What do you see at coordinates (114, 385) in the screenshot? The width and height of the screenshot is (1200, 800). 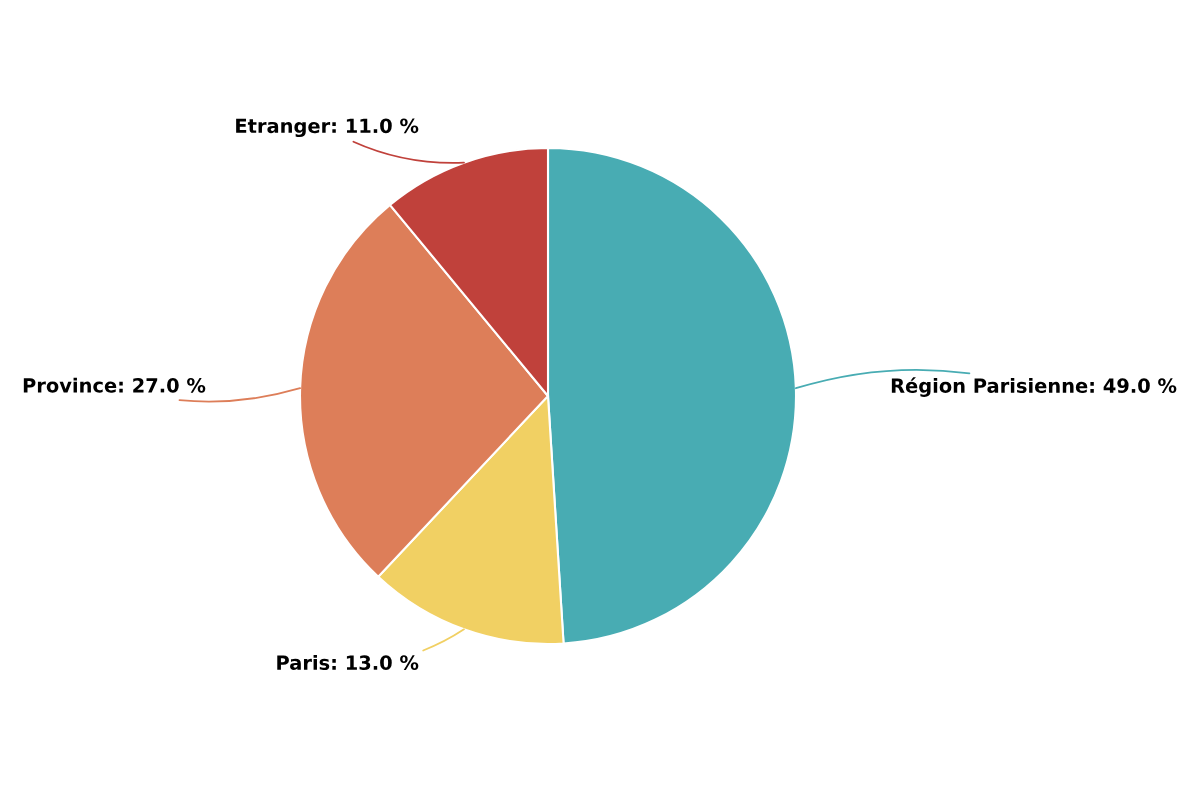 I see `slice-label: Province: 27.0 %` at bounding box center [114, 385].